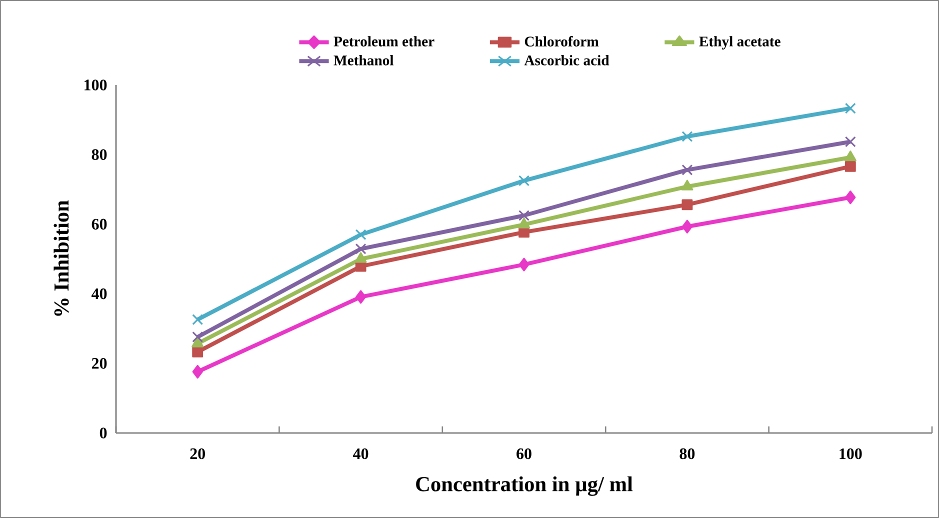  Describe the element at coordinates (99, 154) in the screenshot. I see `y-tick-label: 80` at that location.